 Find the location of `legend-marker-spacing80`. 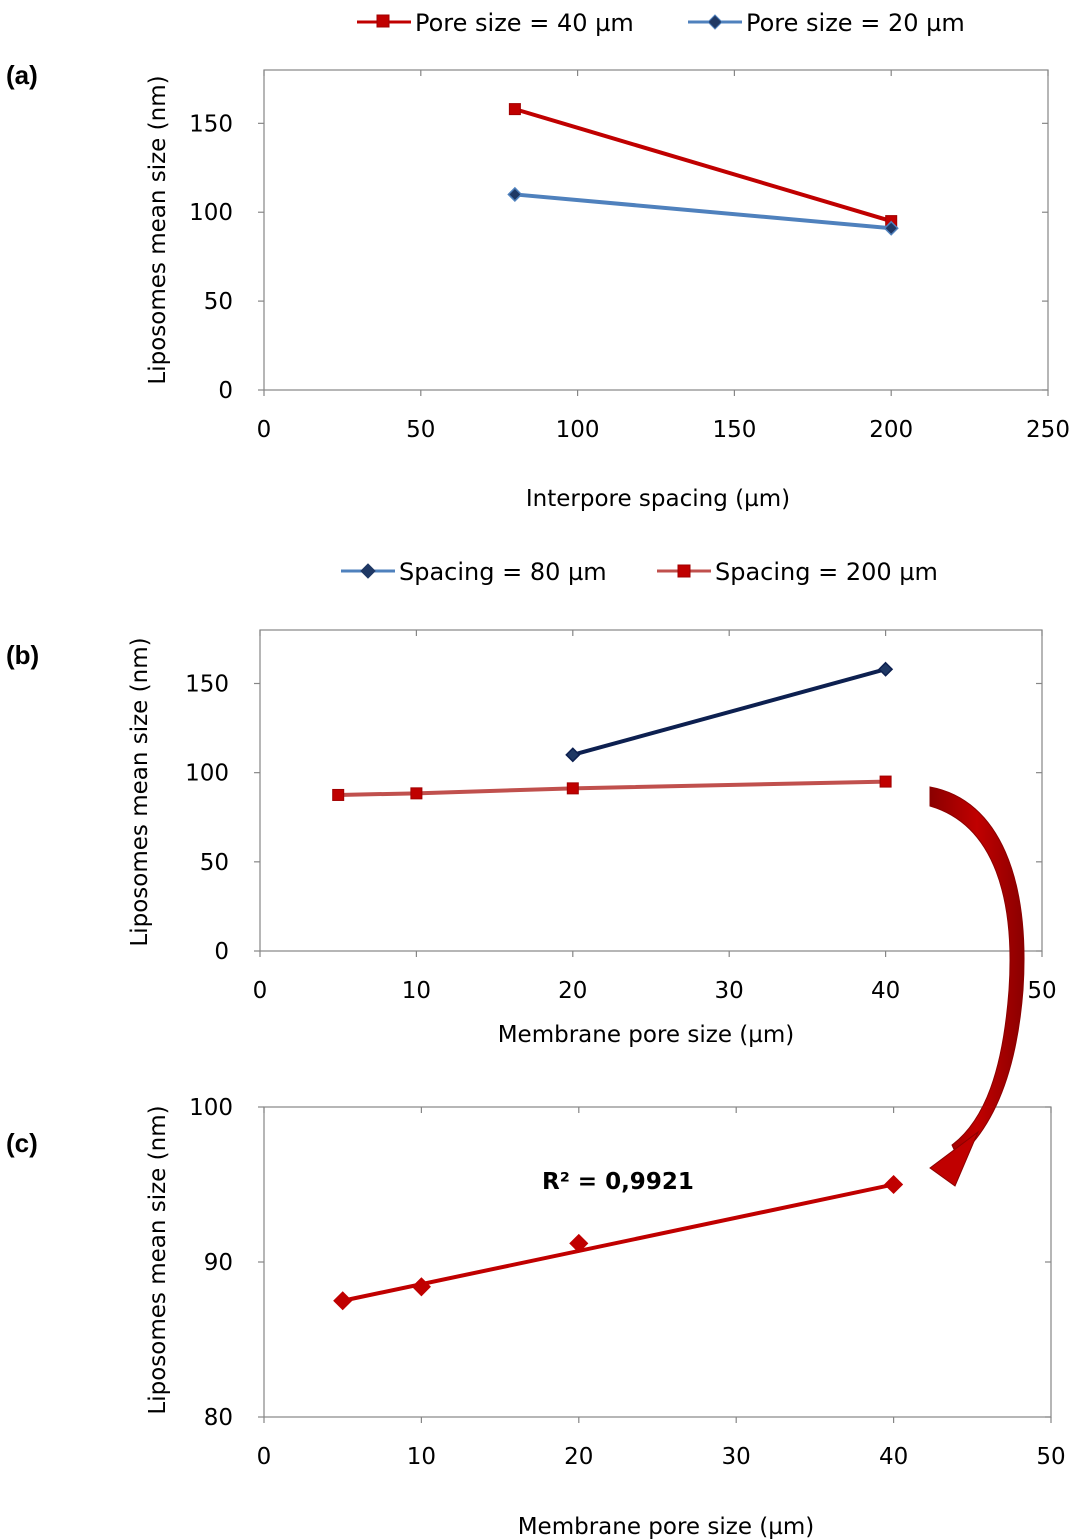

legend-marker-spacing80 is located at coordinates (368, 571).